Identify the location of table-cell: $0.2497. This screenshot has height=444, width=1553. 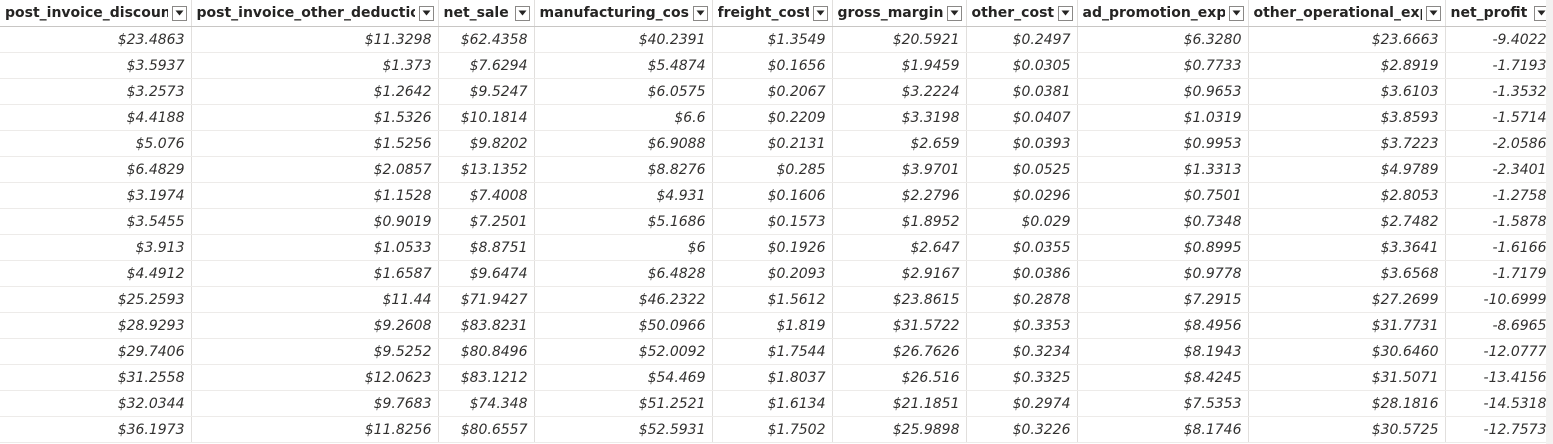
(1022, 39).